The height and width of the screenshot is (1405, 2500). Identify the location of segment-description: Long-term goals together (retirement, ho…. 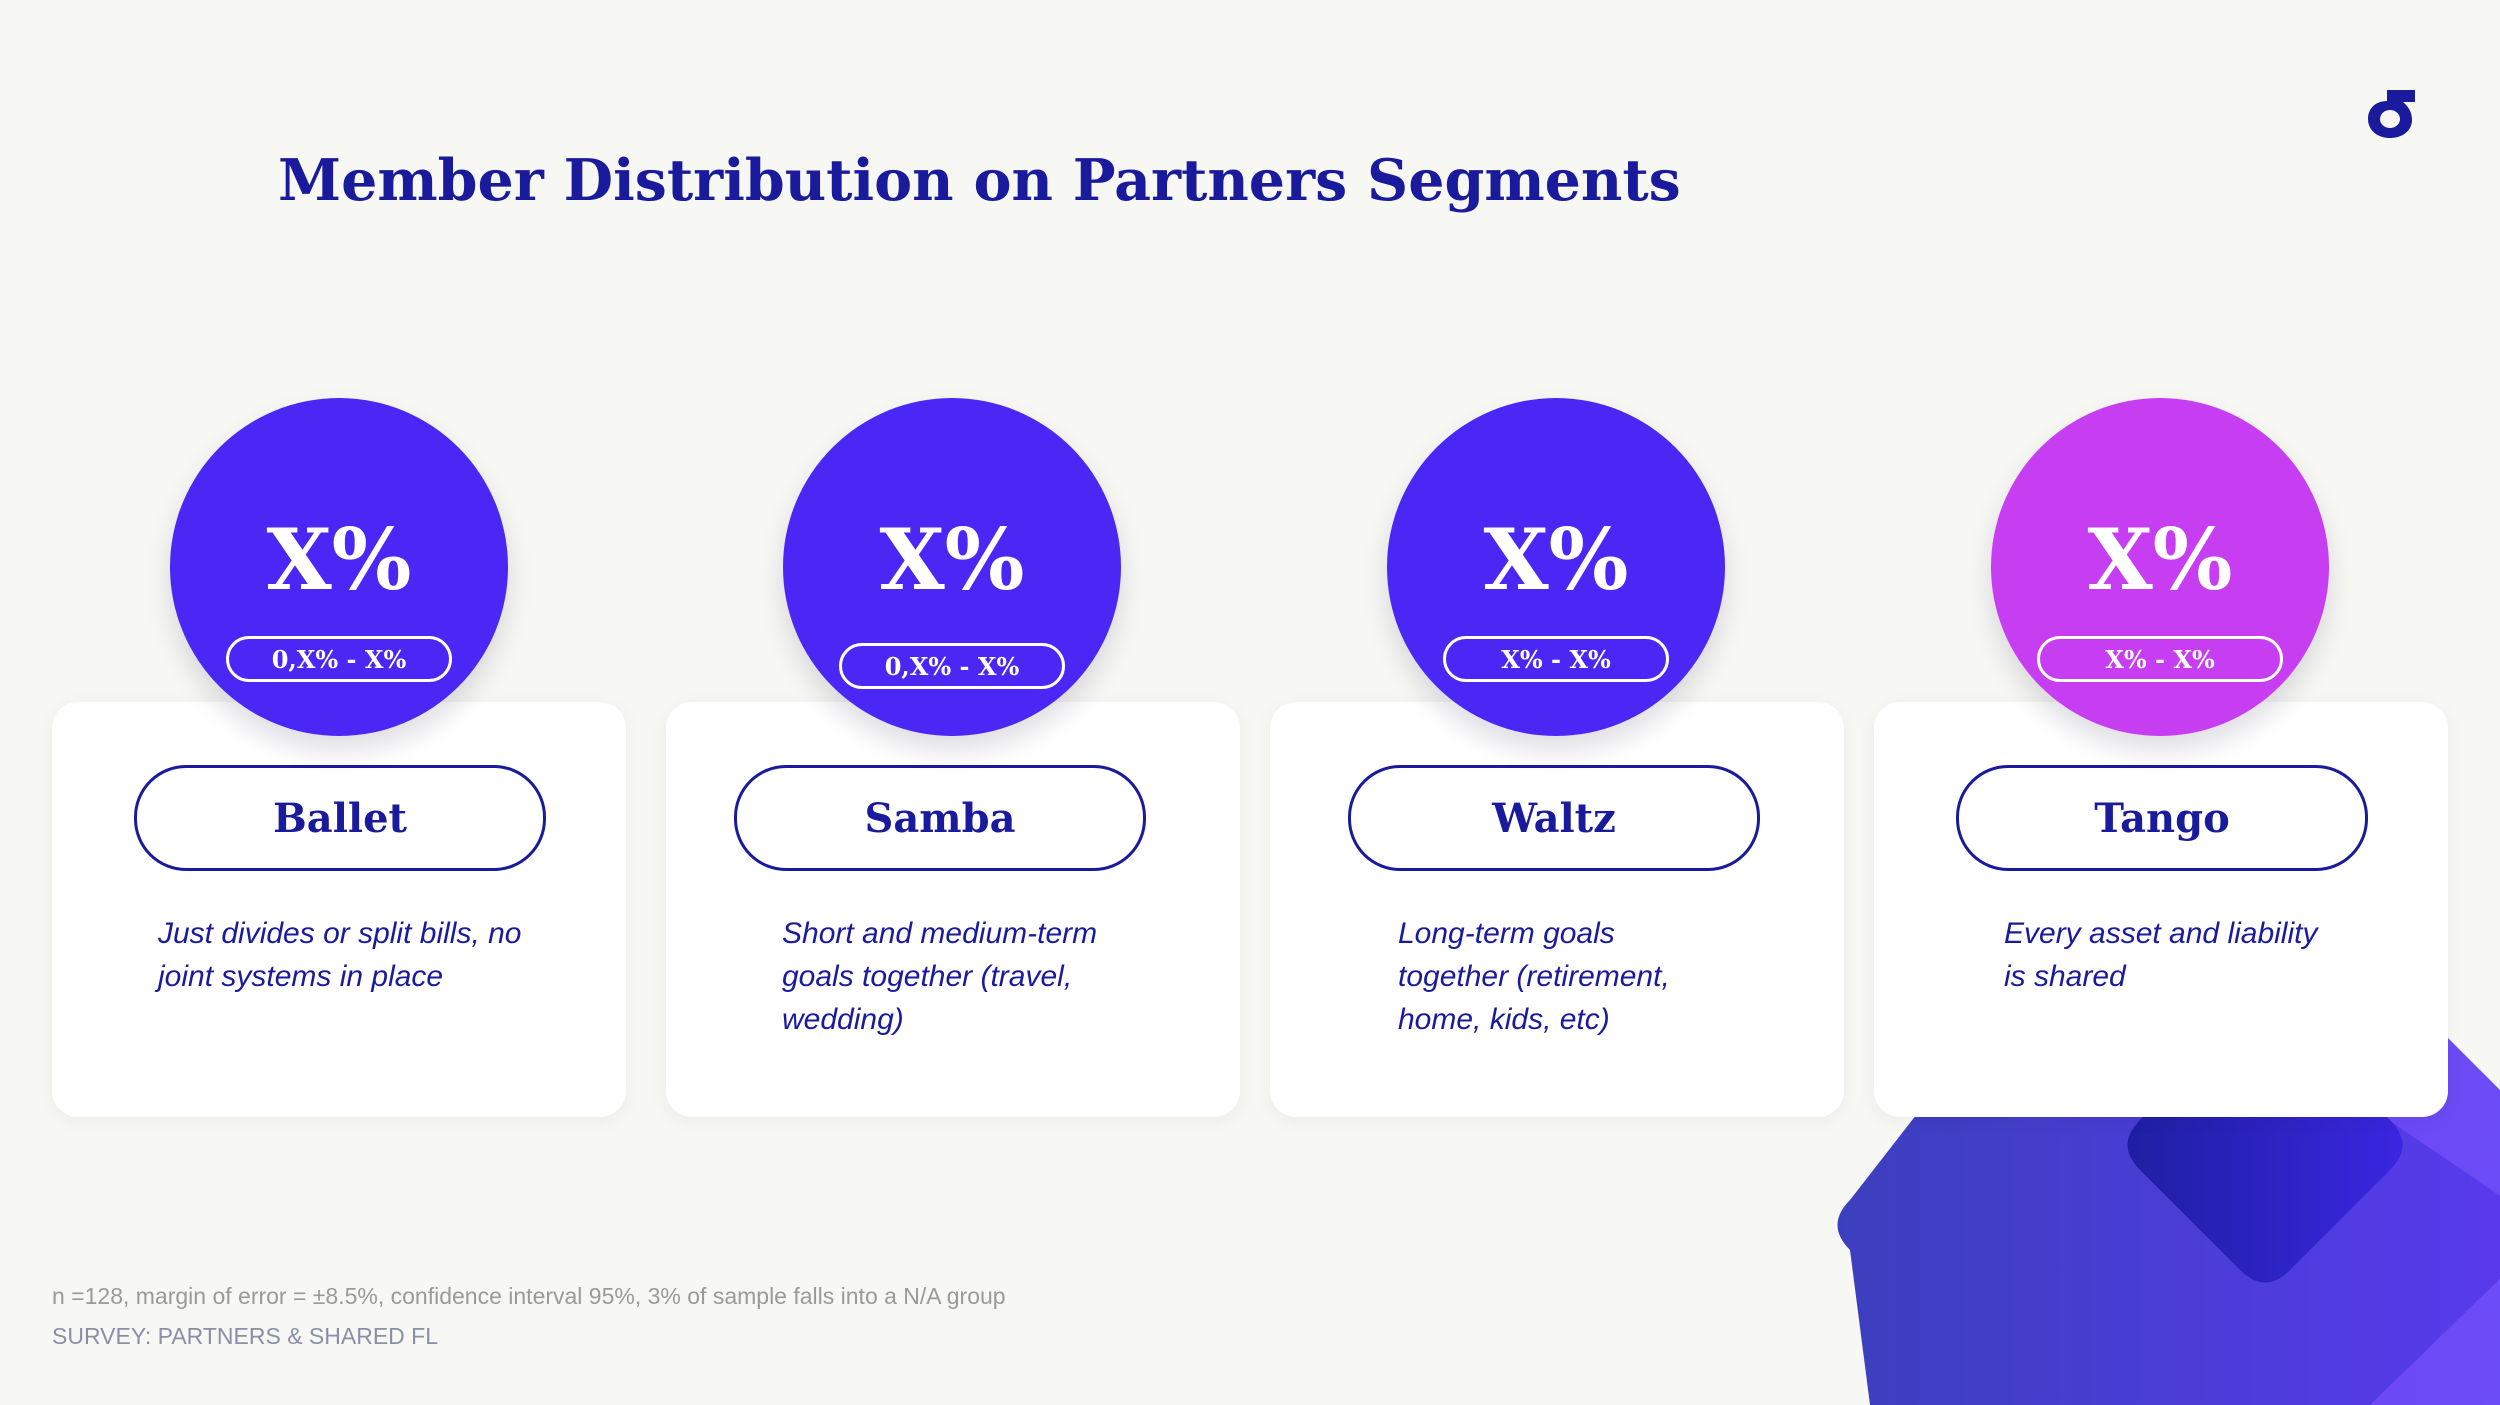
(1534, 976).